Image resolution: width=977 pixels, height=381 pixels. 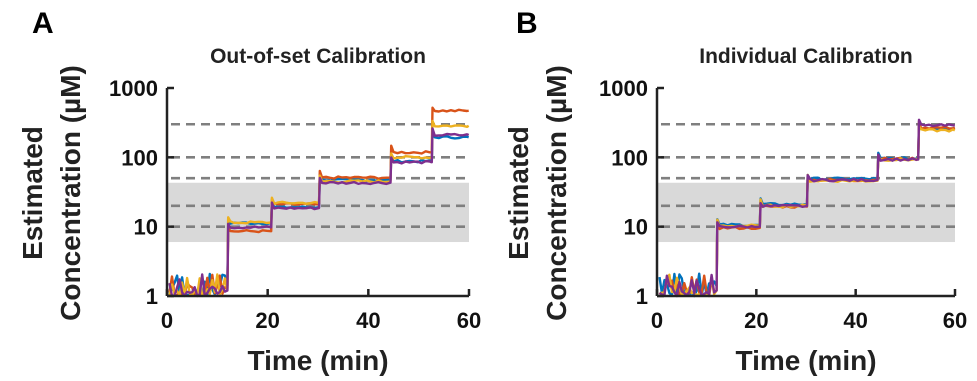 What do you see at coordinates (318, 56) in the screenshot?
I see `chart-title: Out-of-set Calibration` at bounding box center [318, 56].